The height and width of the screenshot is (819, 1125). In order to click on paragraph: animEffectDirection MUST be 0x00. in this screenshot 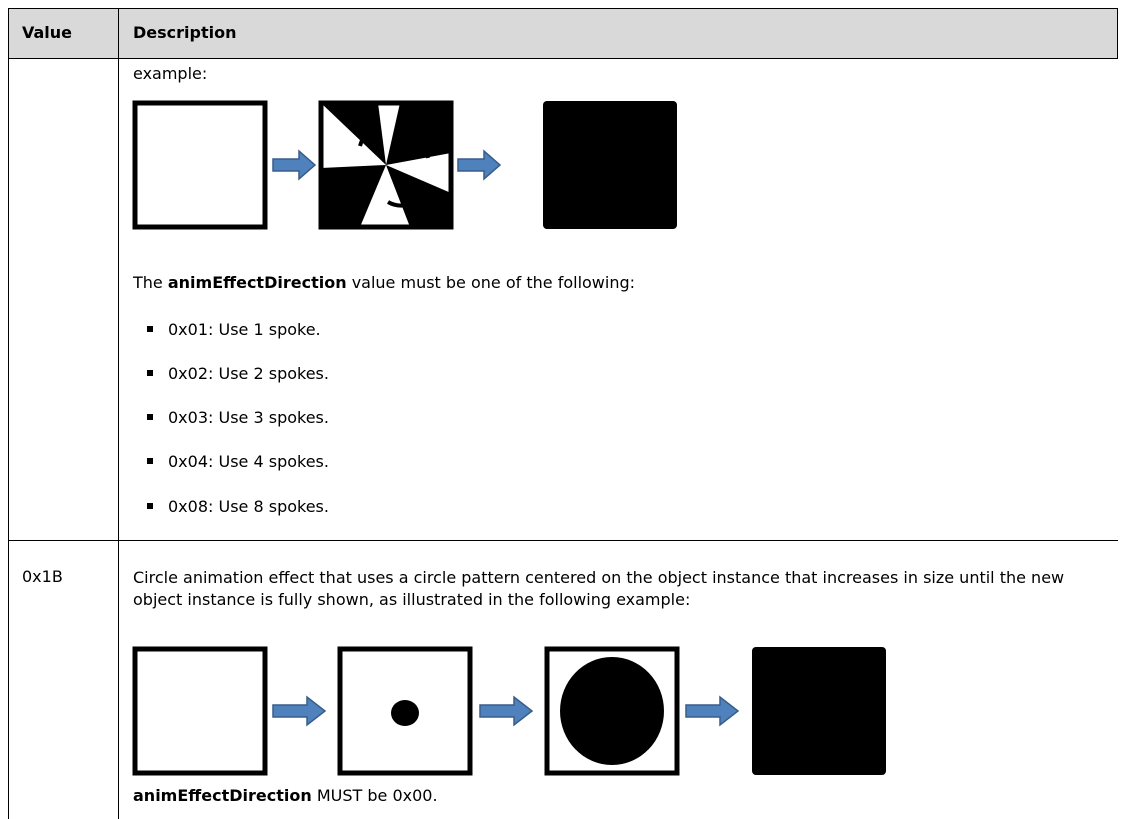, I will do `click(285, 795)`.